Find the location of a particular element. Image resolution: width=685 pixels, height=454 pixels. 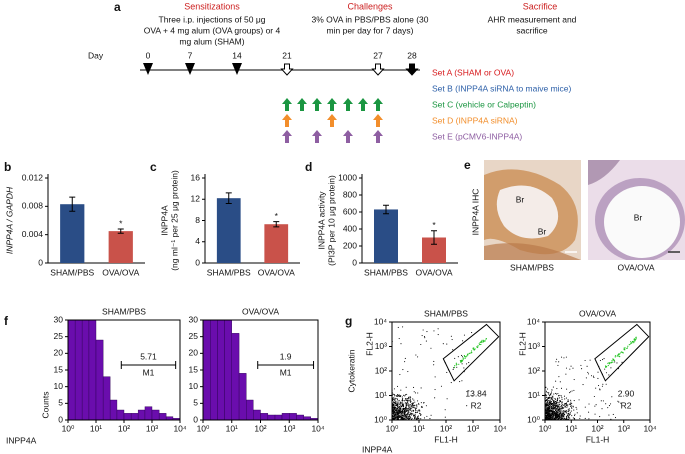

x-tick-label: 10¹ is located at coordinates (571, 428).